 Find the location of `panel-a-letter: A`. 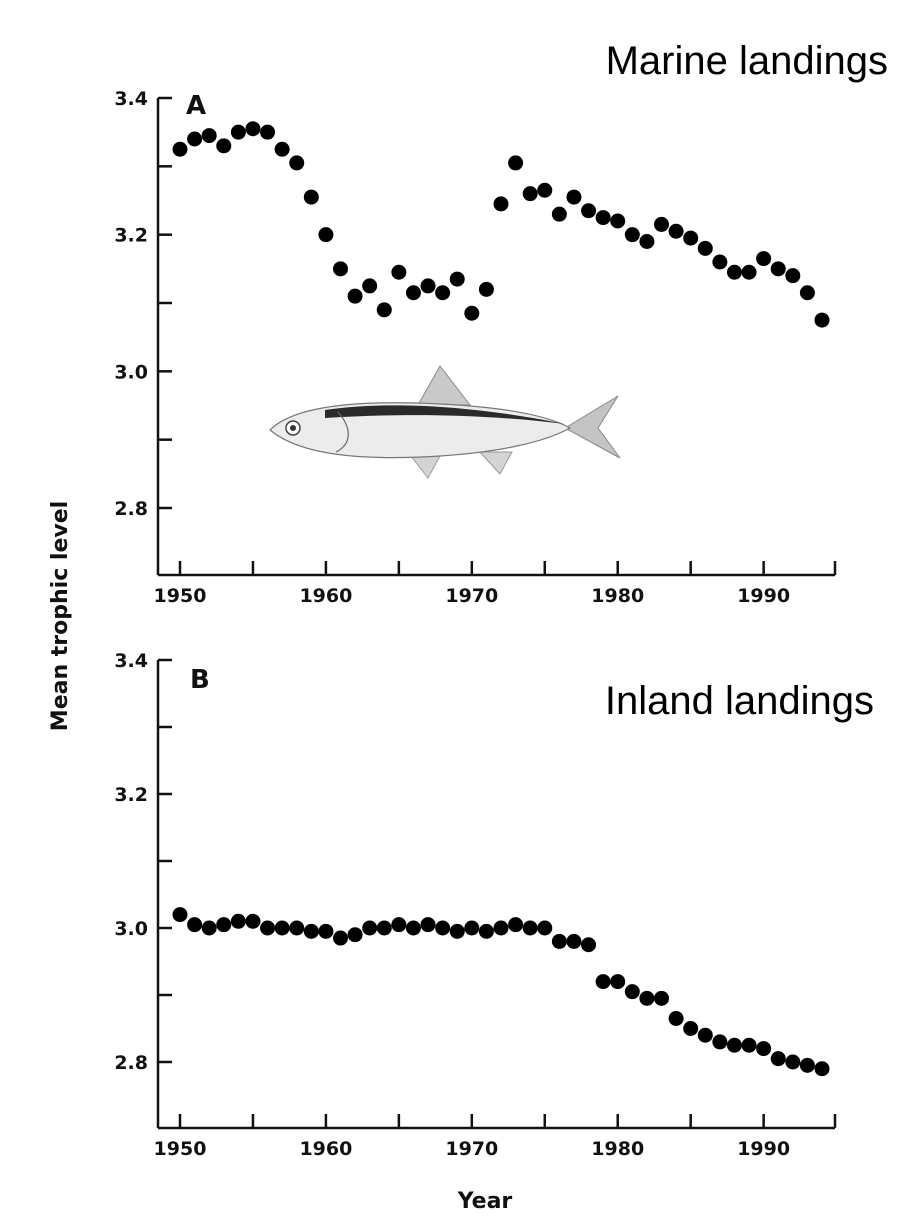

panel-a-letter: A is located at coordinates (196, 106).